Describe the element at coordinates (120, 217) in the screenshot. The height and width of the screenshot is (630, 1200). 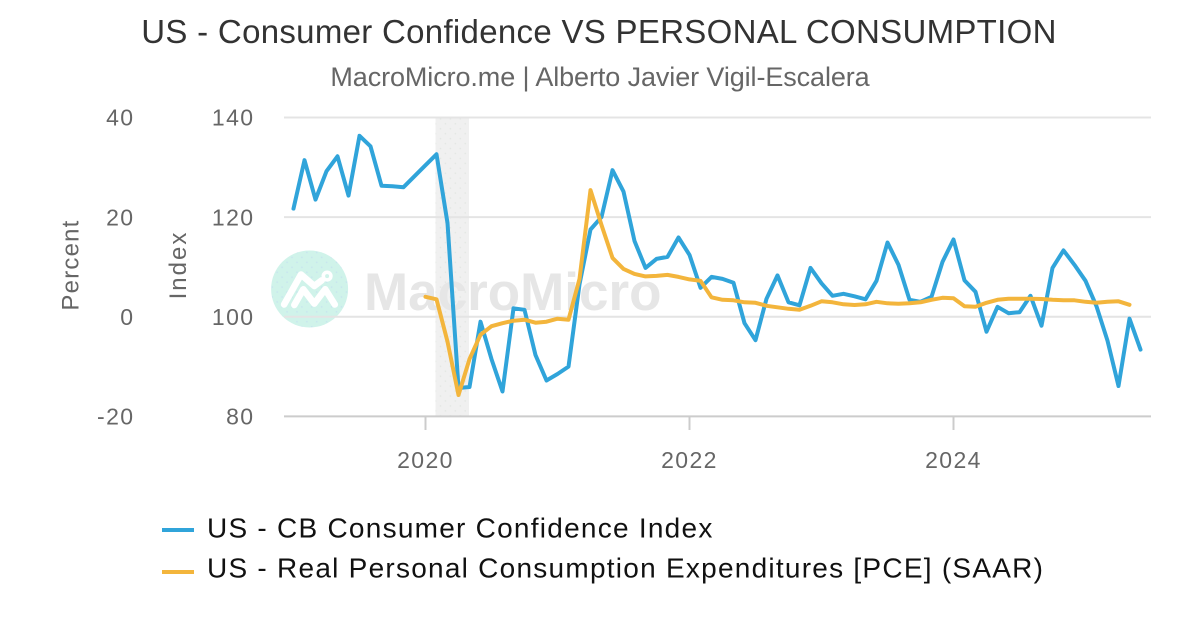
I see `svg-text: 20` at that location.